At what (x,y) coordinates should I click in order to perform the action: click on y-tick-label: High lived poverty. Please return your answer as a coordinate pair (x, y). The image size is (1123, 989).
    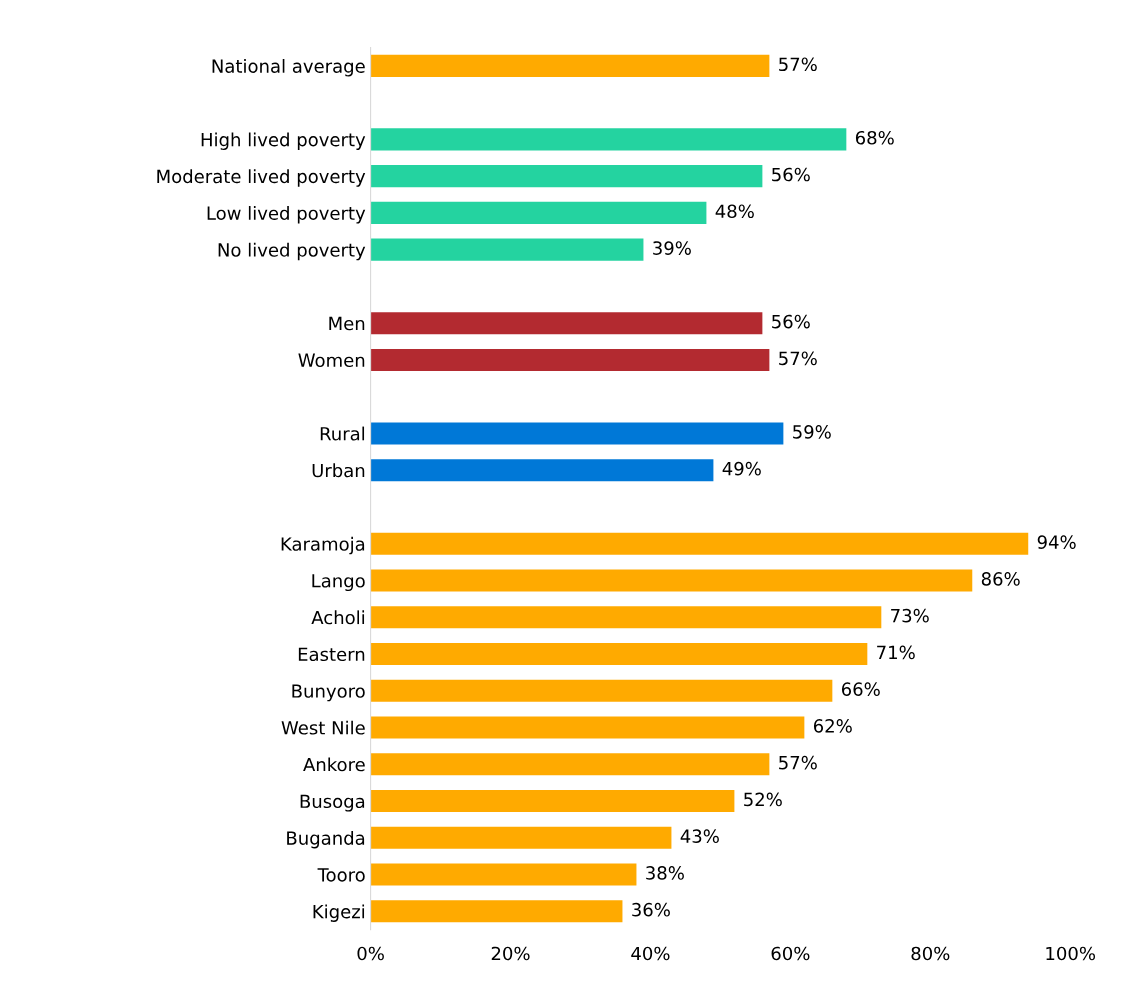
    Looking at the image, I should click on (283, 141).